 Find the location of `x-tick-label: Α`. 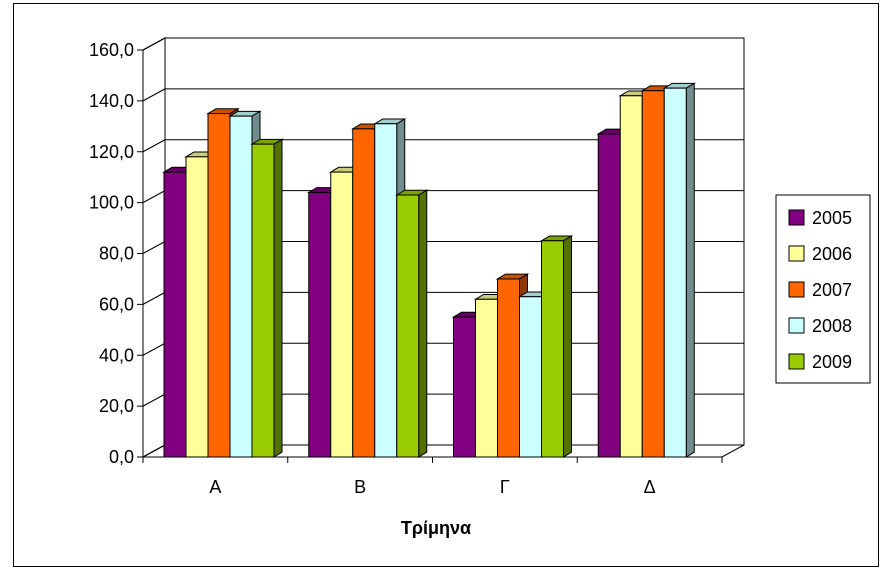

x-tick-label: Α is located at coordinates (215, 487).